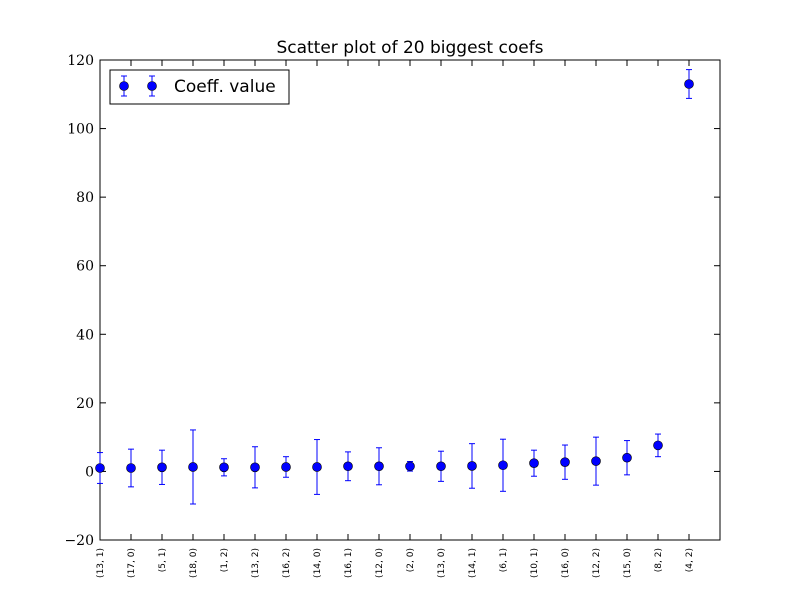 The width and height of the screenshot is (800, 600). What do you see at coordinates (79, 541) in the screenshot?
I see `y-tick-label: −20` at bounding box center [79, 541].